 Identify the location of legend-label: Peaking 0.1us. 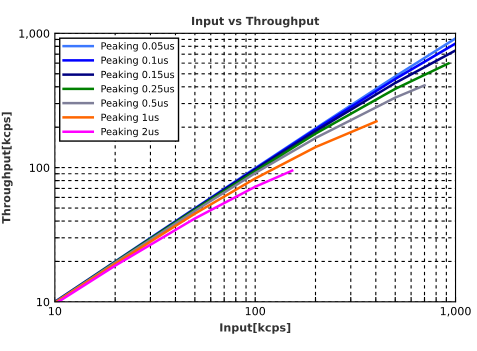
(135, 61).